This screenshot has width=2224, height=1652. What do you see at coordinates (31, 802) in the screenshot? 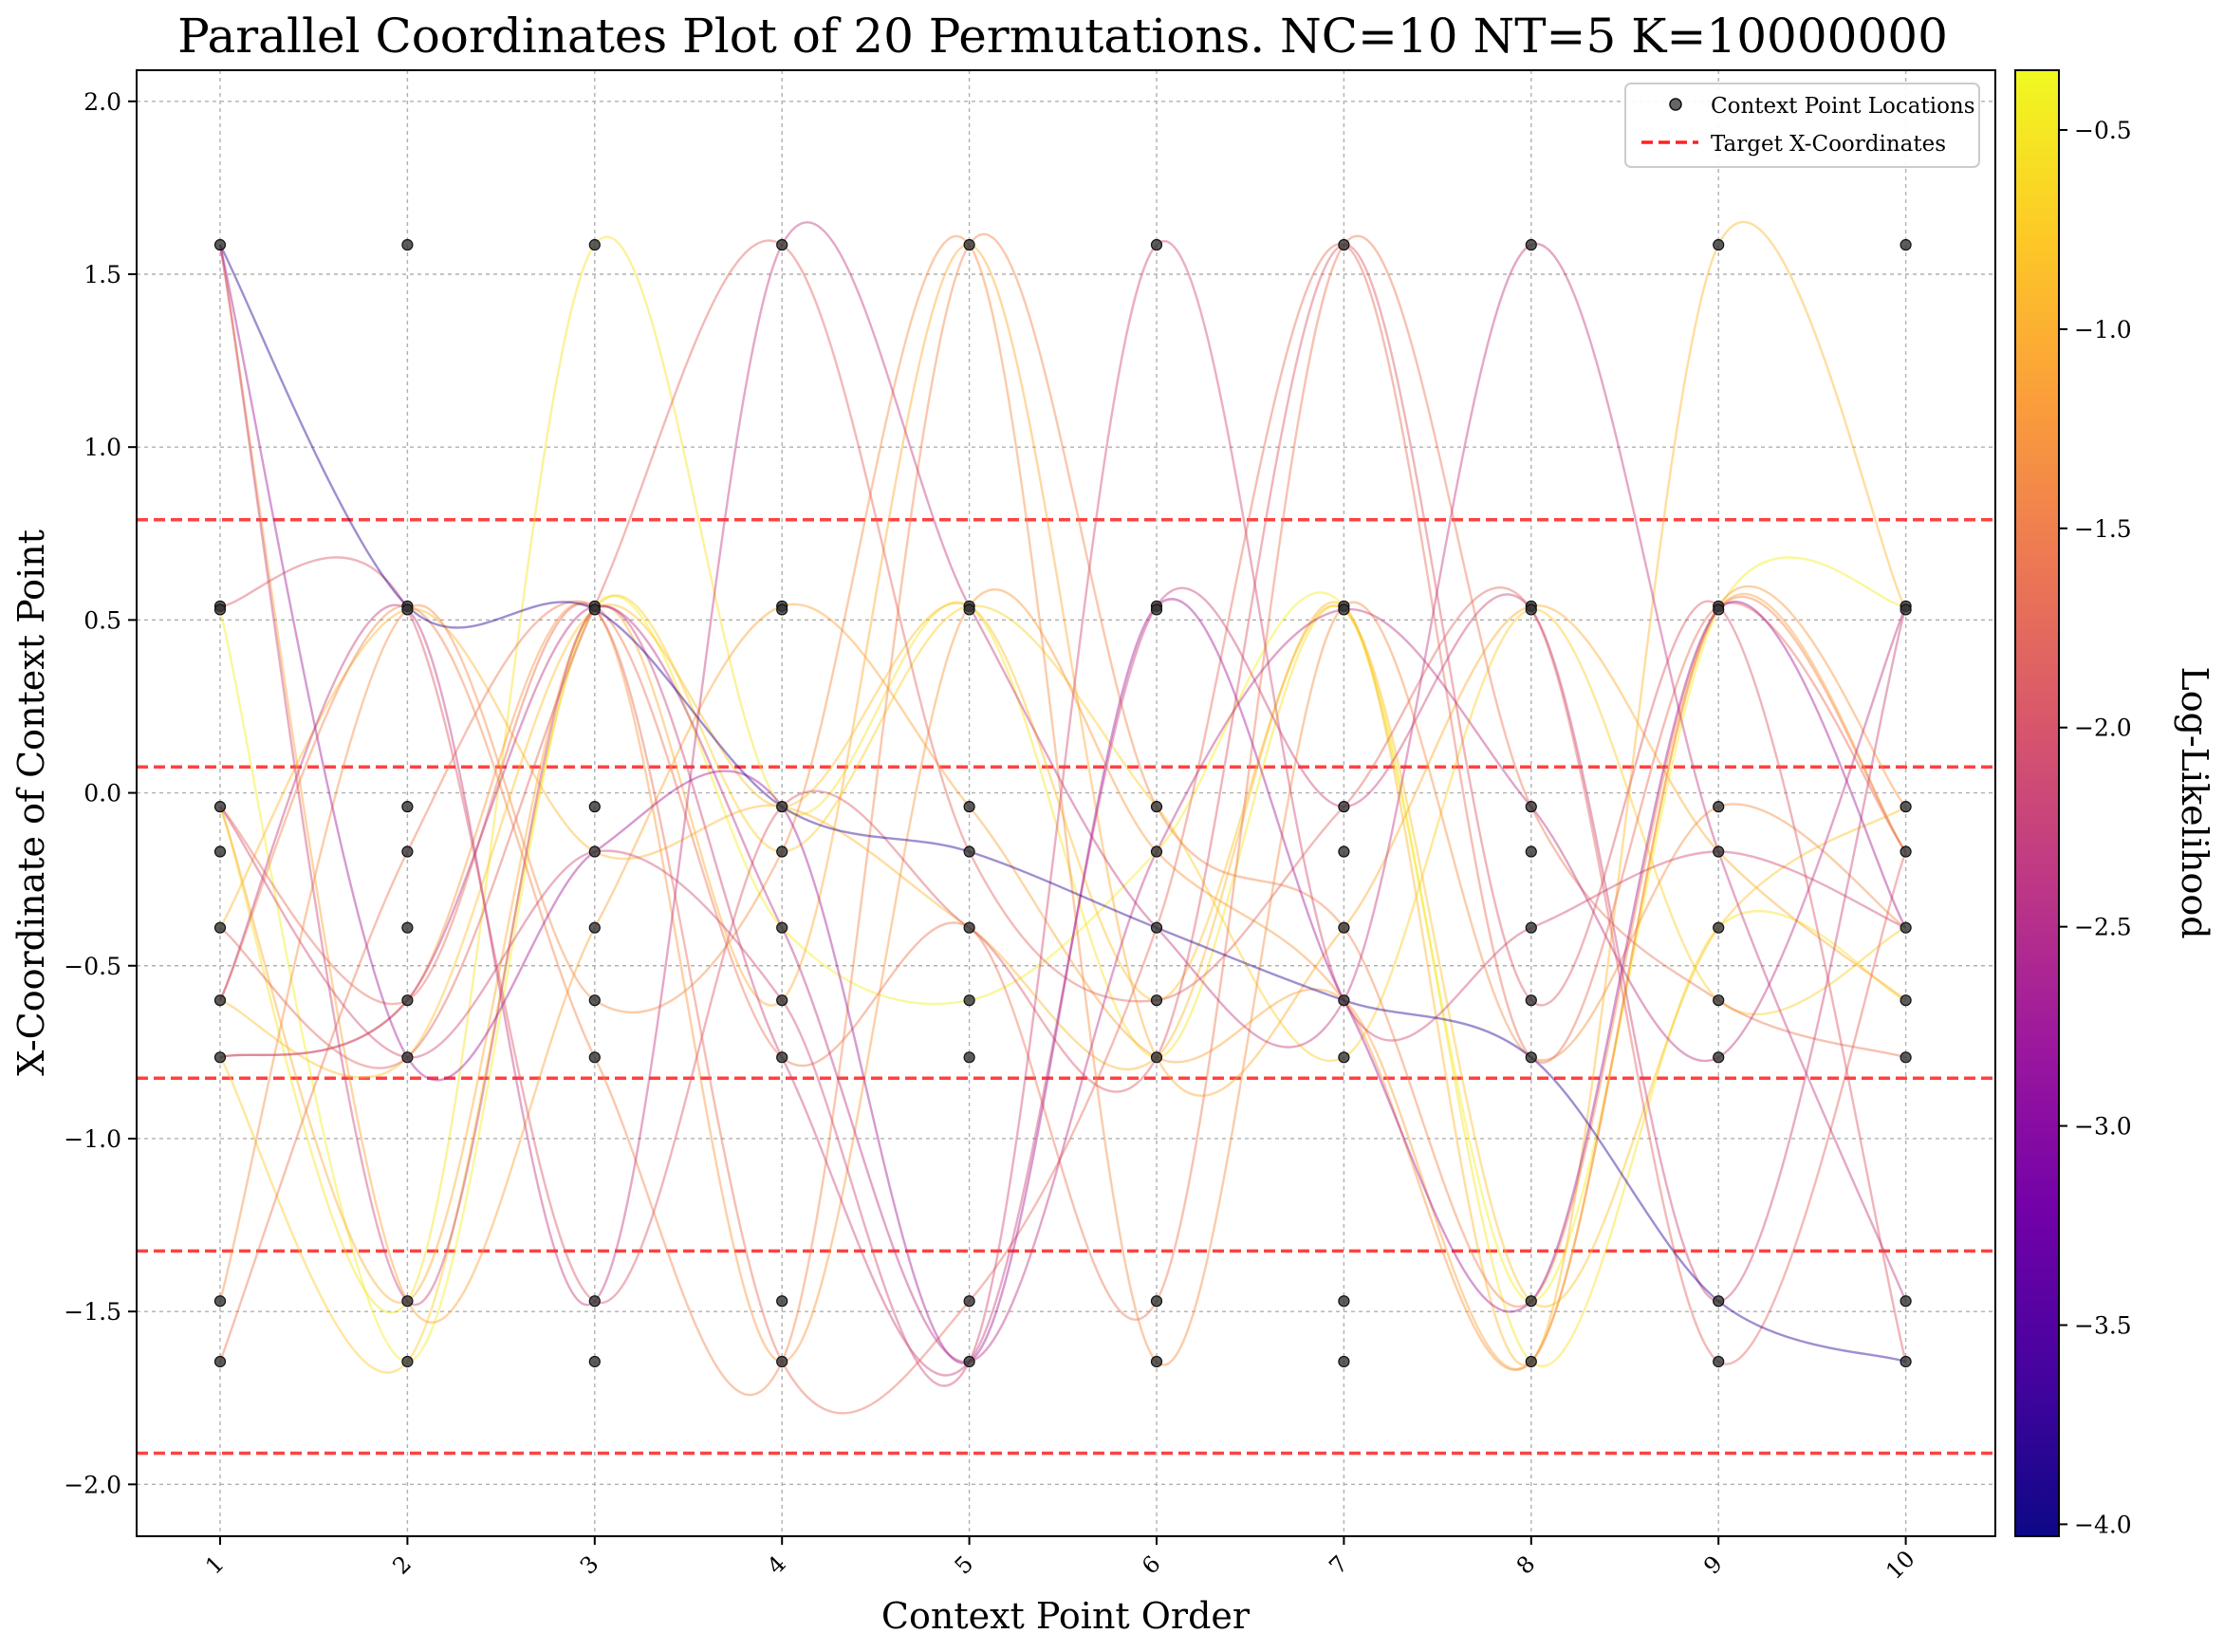
I see `y-axis-label: X-Coordinate of Context Point` at bounding box center [31, 802].